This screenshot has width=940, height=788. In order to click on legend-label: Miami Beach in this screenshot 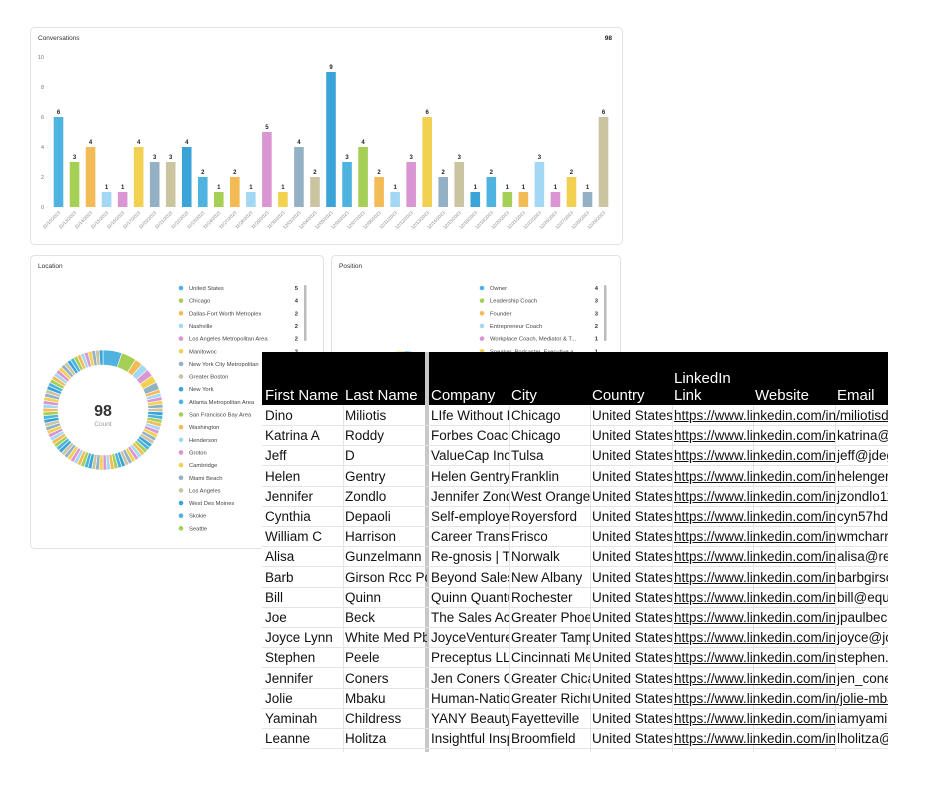, I will do `click(206, 479)`.